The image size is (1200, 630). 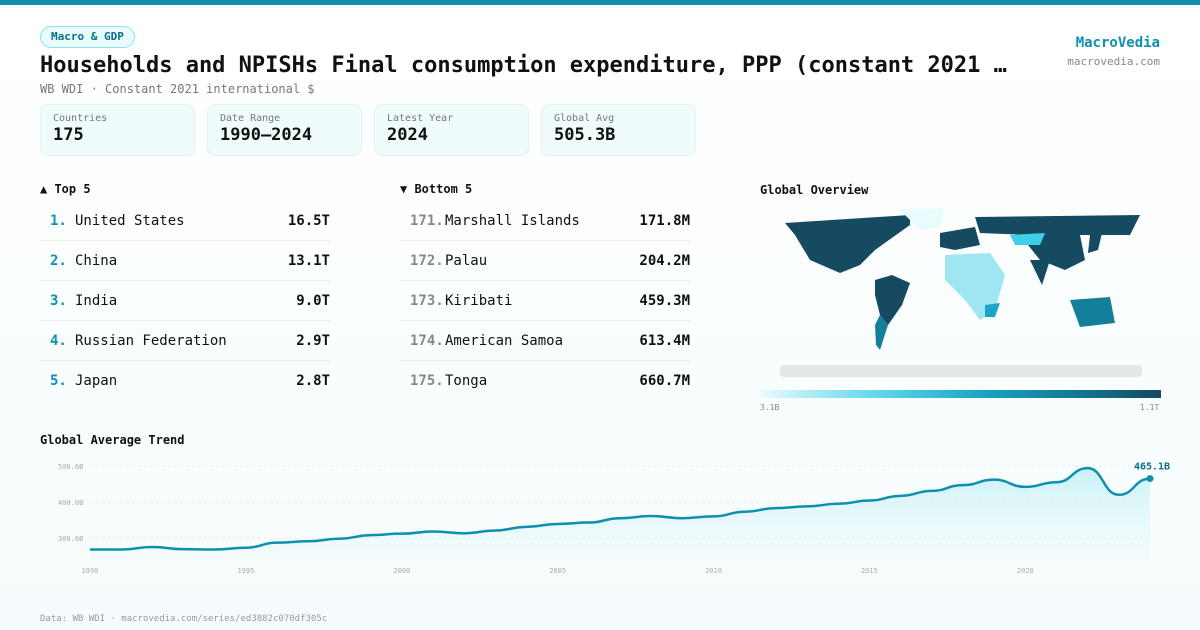 I want to click on top5-heading: ▲ Top 5, so click(x=65, y=189).